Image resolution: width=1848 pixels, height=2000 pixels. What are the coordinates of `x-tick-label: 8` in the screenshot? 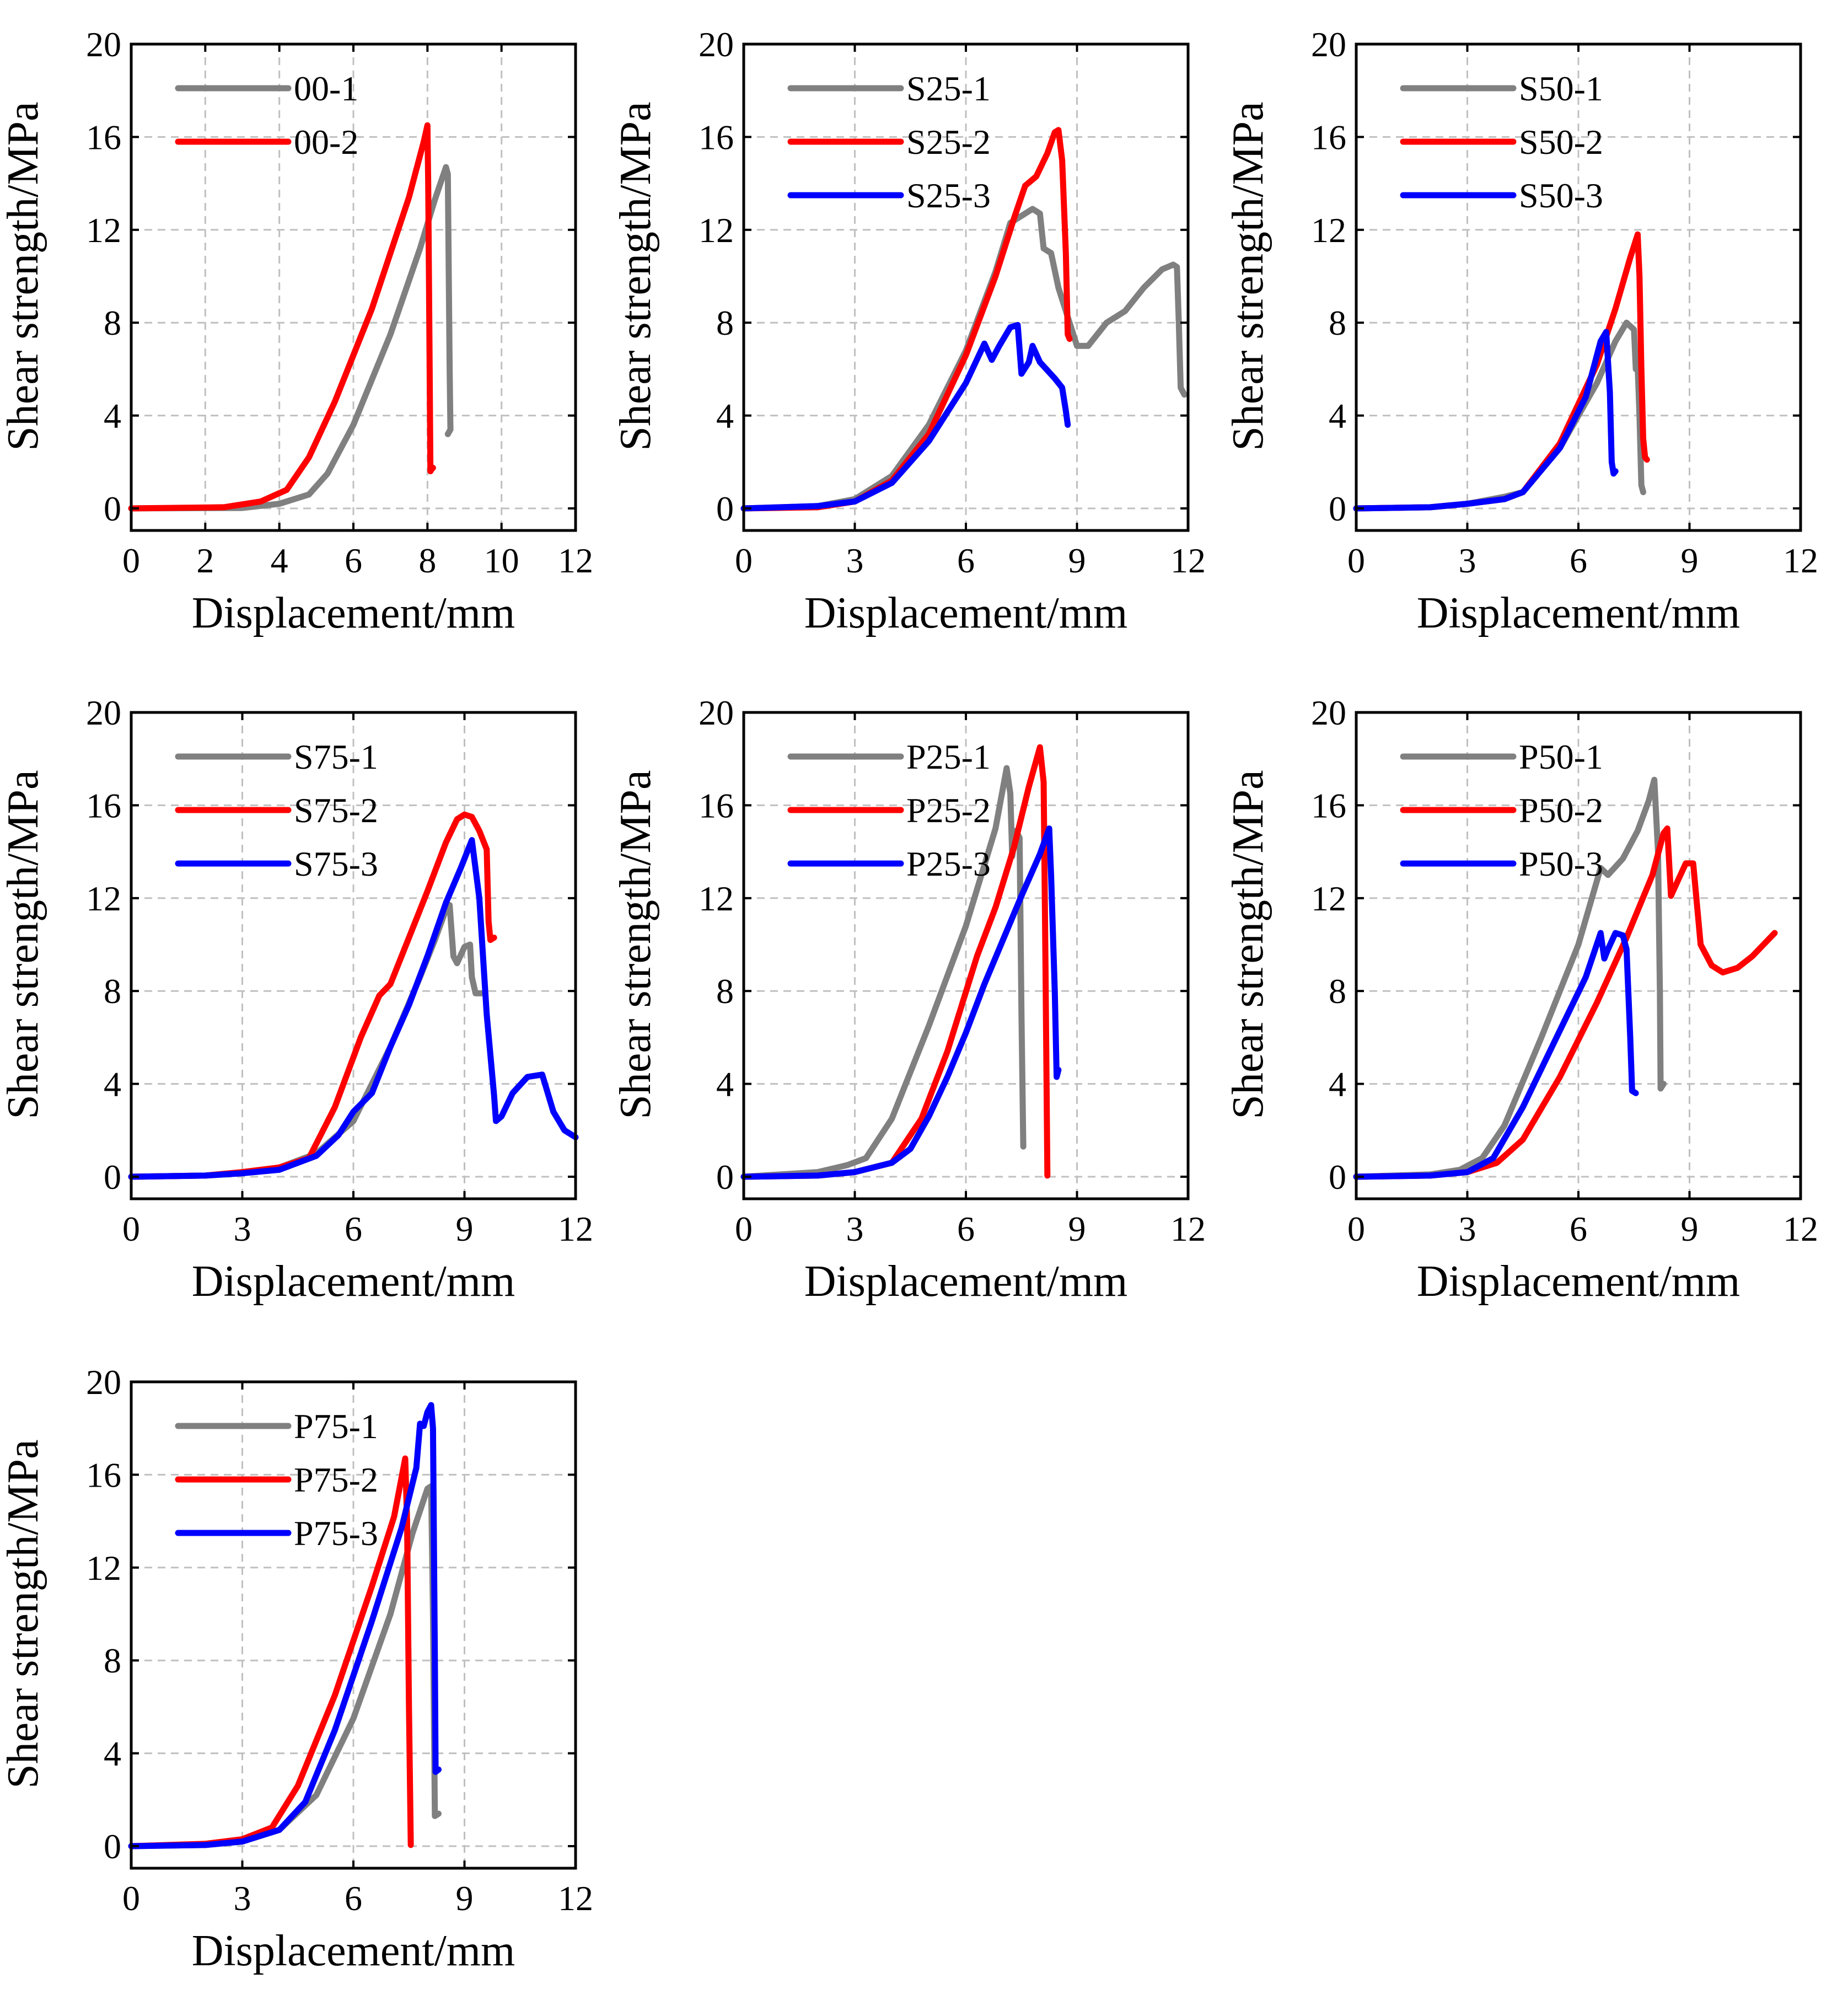 It's located at (427, 560).